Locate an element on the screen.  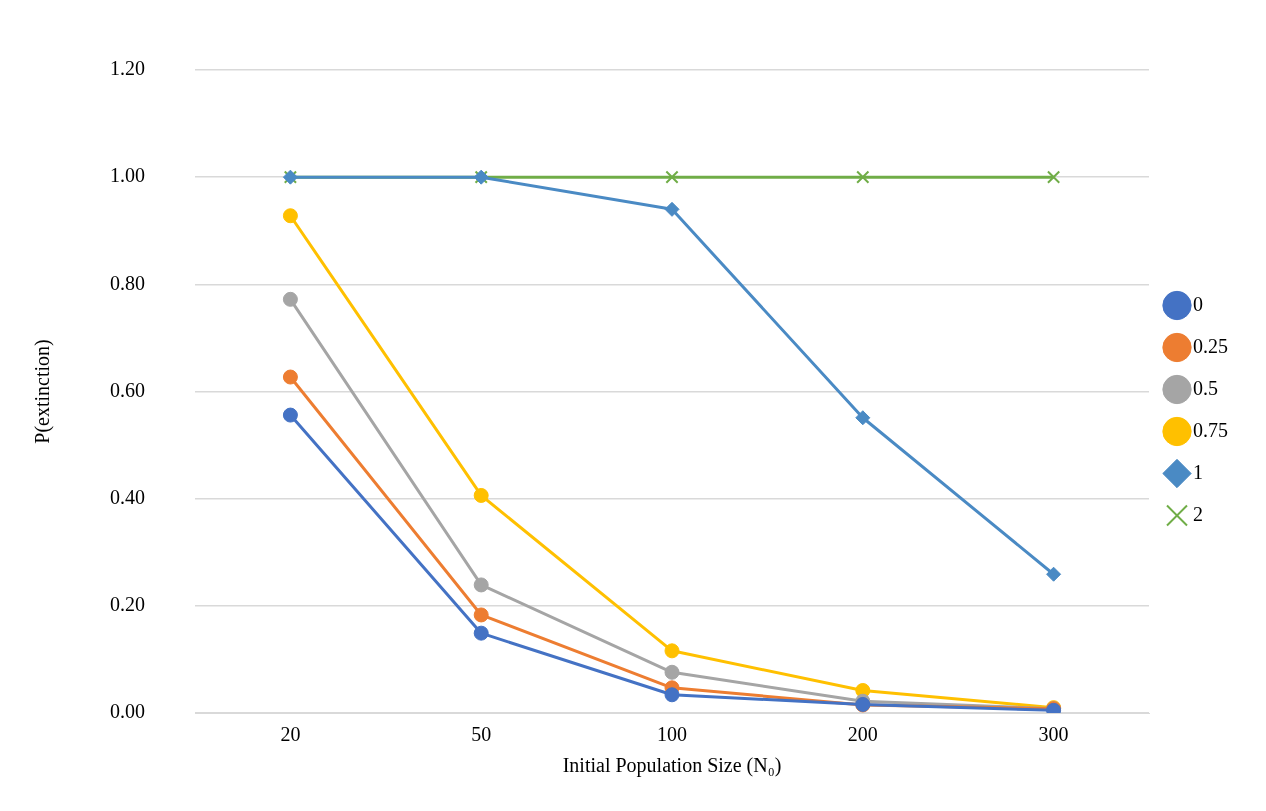
y-tick-label: 0.60 is located at coordinates (127, 389).